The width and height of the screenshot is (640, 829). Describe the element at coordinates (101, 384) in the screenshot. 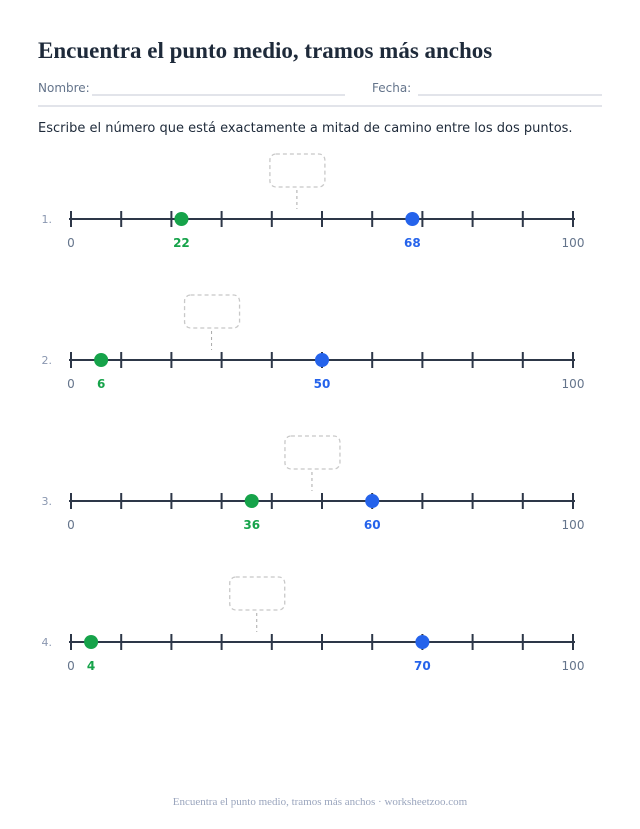

I see `point-label: 6` at that location.